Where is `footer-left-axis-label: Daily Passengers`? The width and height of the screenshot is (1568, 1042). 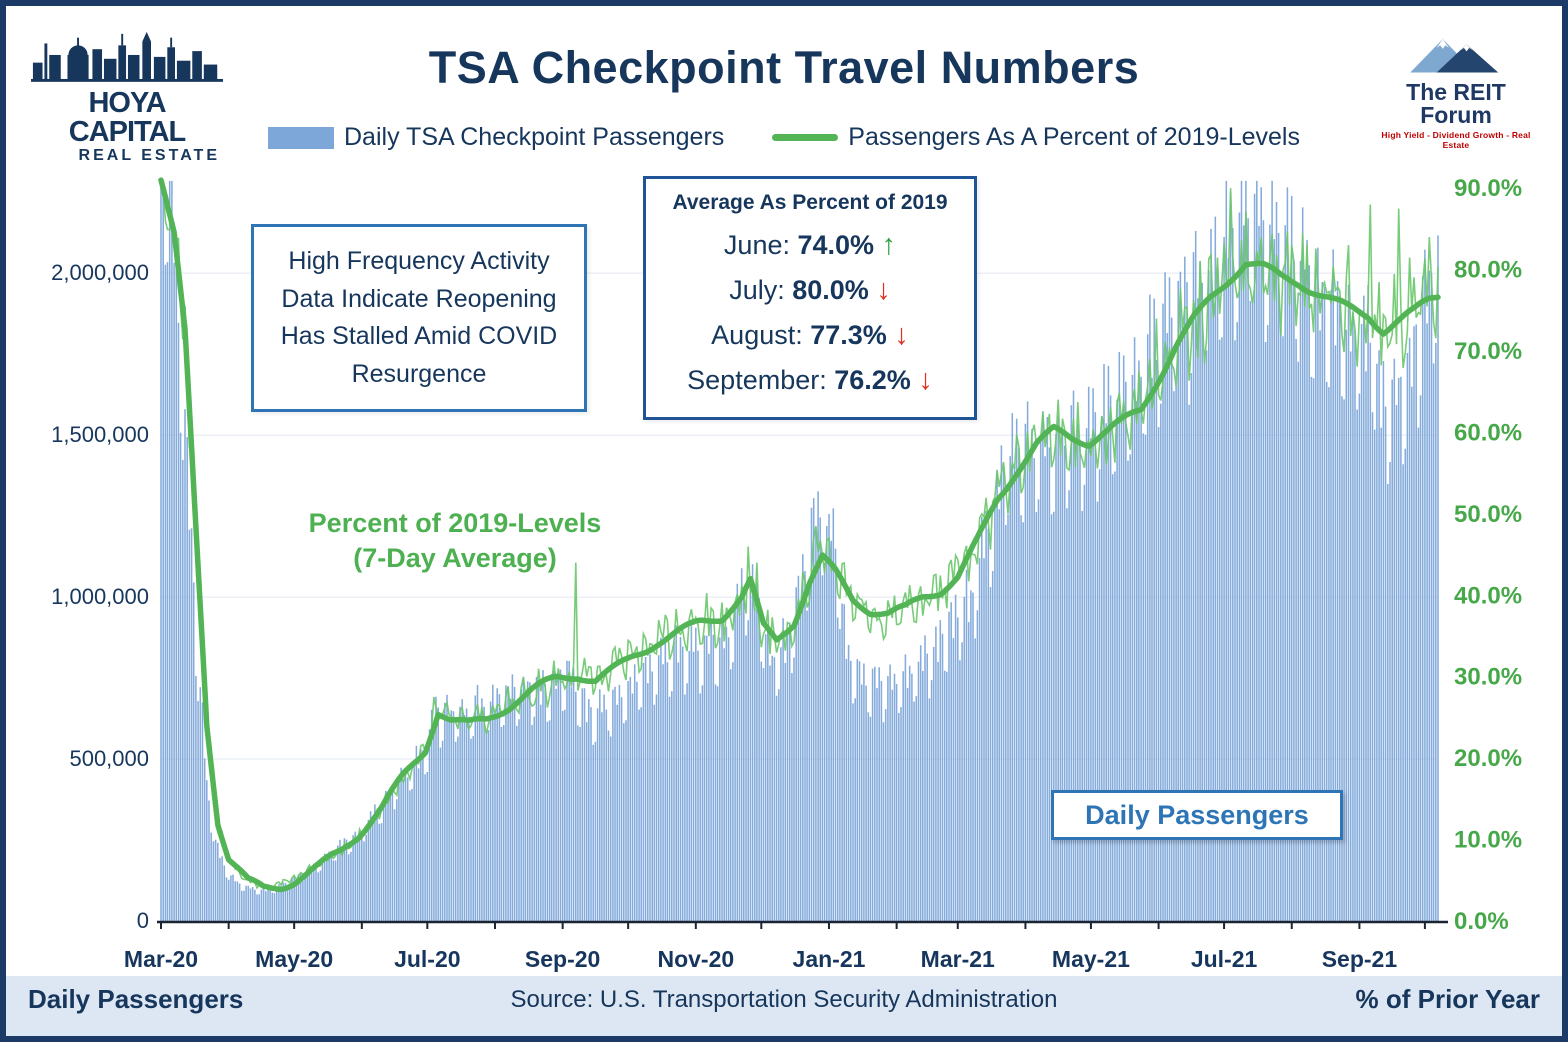
footer-left-axis-label: Daily Passengers is located at coordinates (136, 999).